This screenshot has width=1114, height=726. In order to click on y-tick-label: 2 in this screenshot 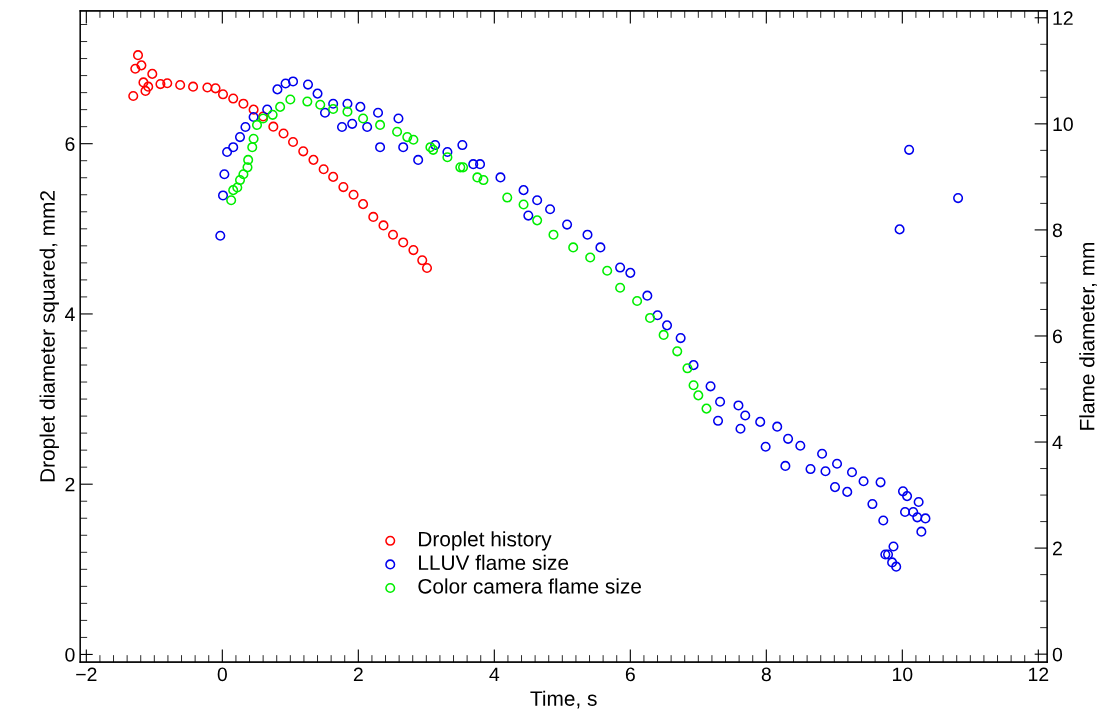, I will do `click(70, 484)`.